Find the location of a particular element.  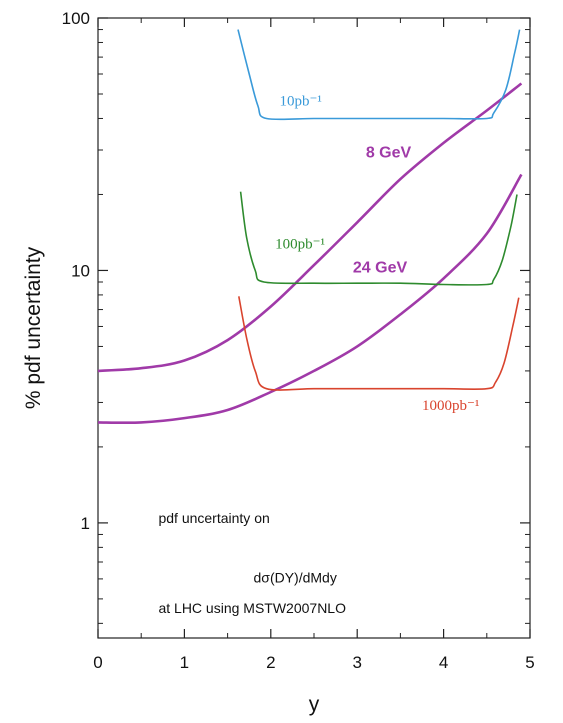

x-tick-label: 3 is located at coordinates (356, 662).